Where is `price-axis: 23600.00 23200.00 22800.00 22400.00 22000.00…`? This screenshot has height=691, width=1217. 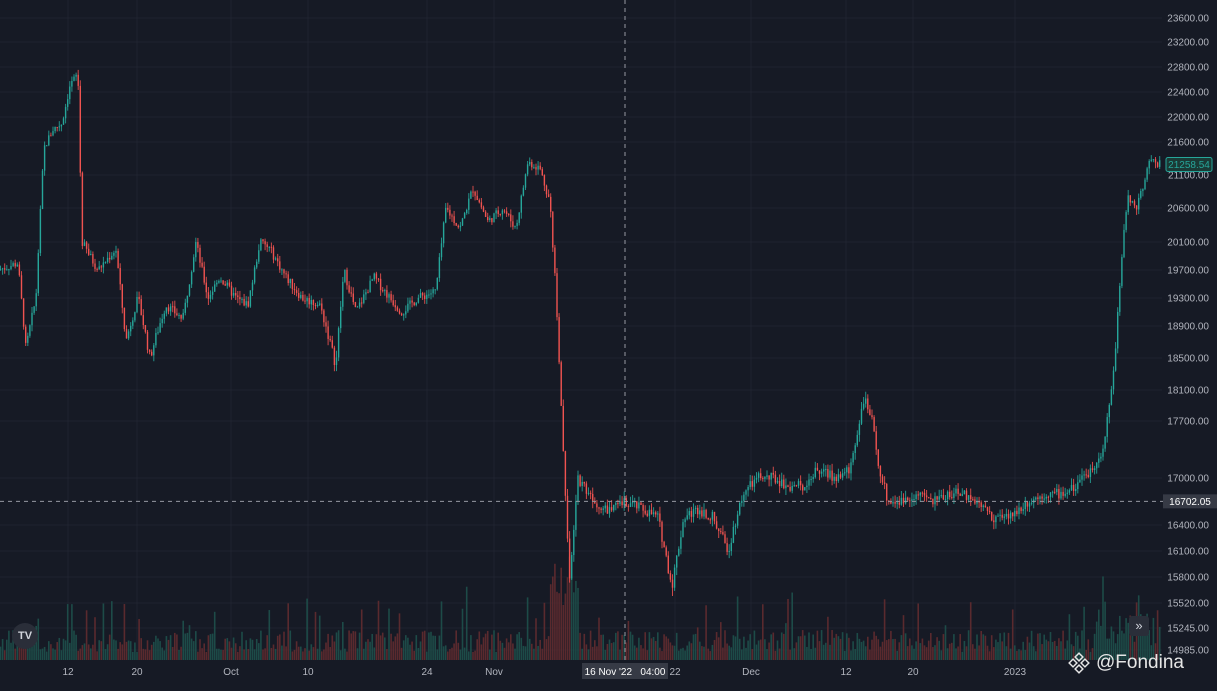 price-axis: 23600.00 23200.00 22800.00 22400.00 22000.00… is located at coordinates (1188, 335).